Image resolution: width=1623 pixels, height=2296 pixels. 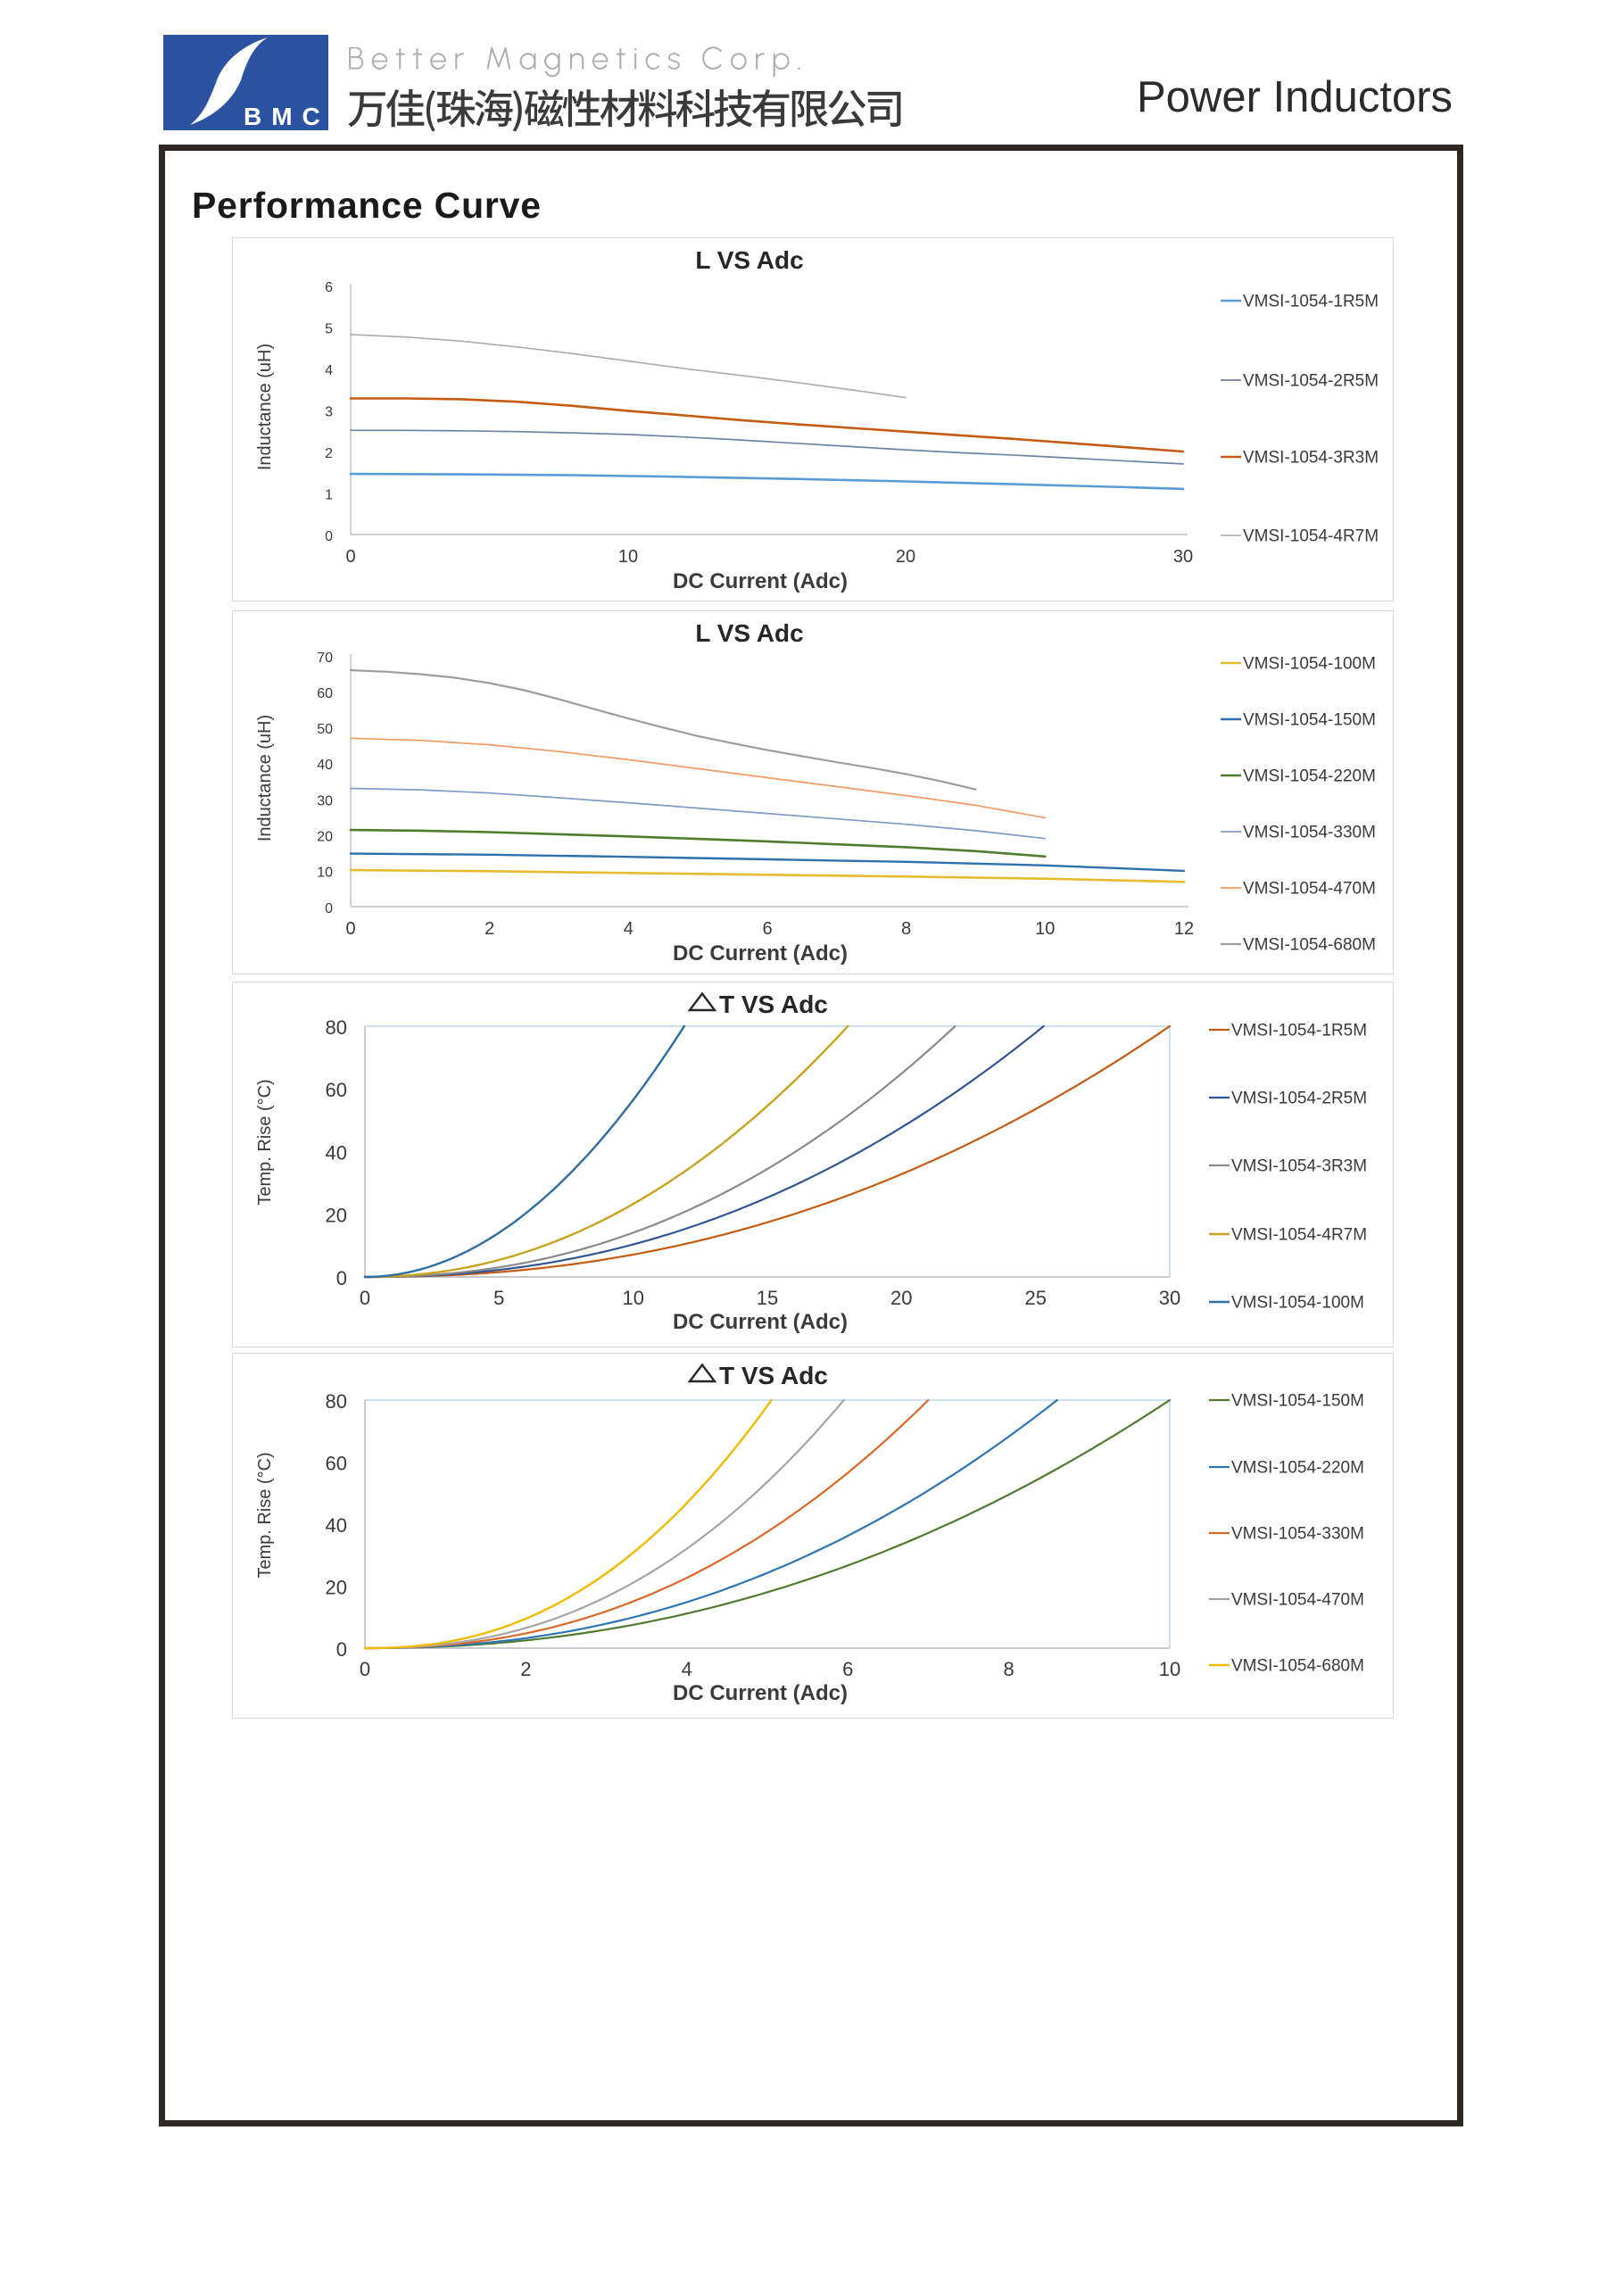 What do you see at coordinates (1184, 929) in the screenshot?
I see `svg-text: 12` at bounding box center [1184, 929].